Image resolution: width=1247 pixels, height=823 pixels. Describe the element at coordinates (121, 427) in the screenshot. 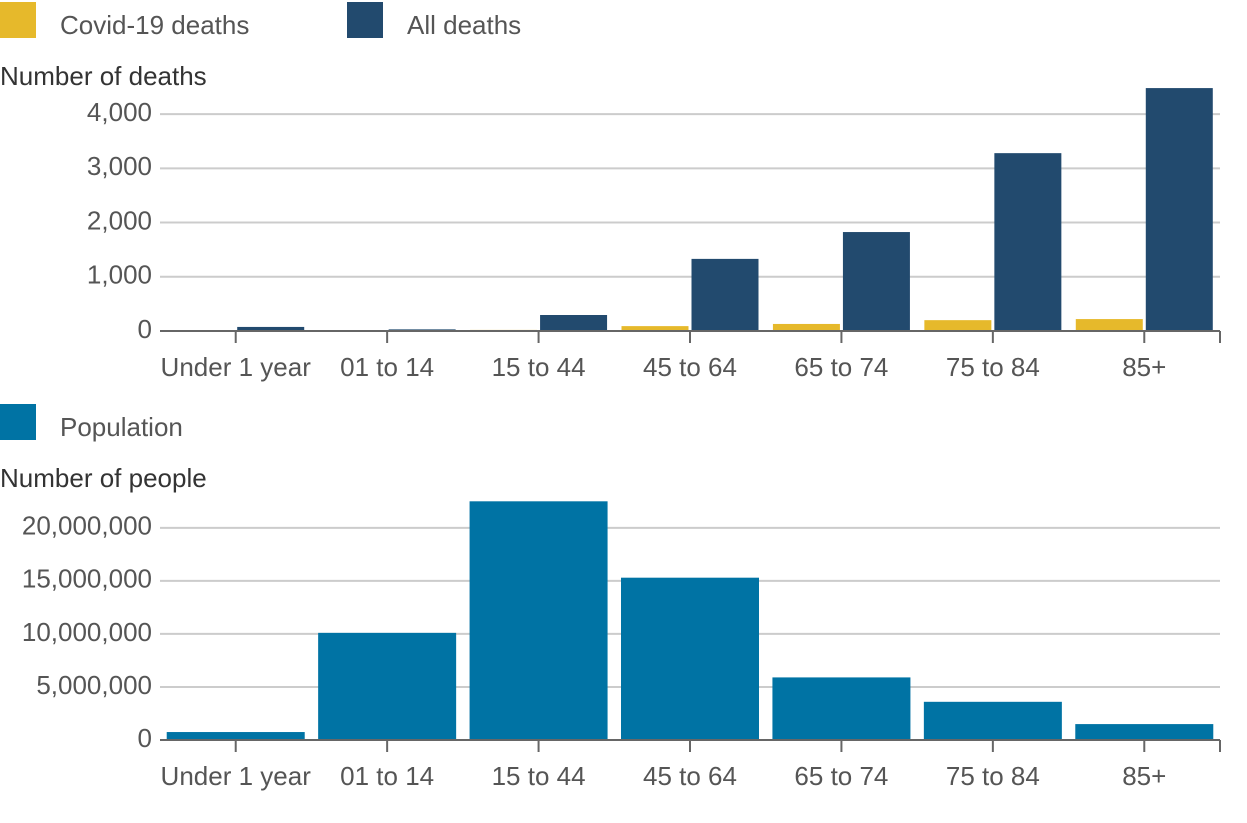

I see `legend-label: Population` at that location.